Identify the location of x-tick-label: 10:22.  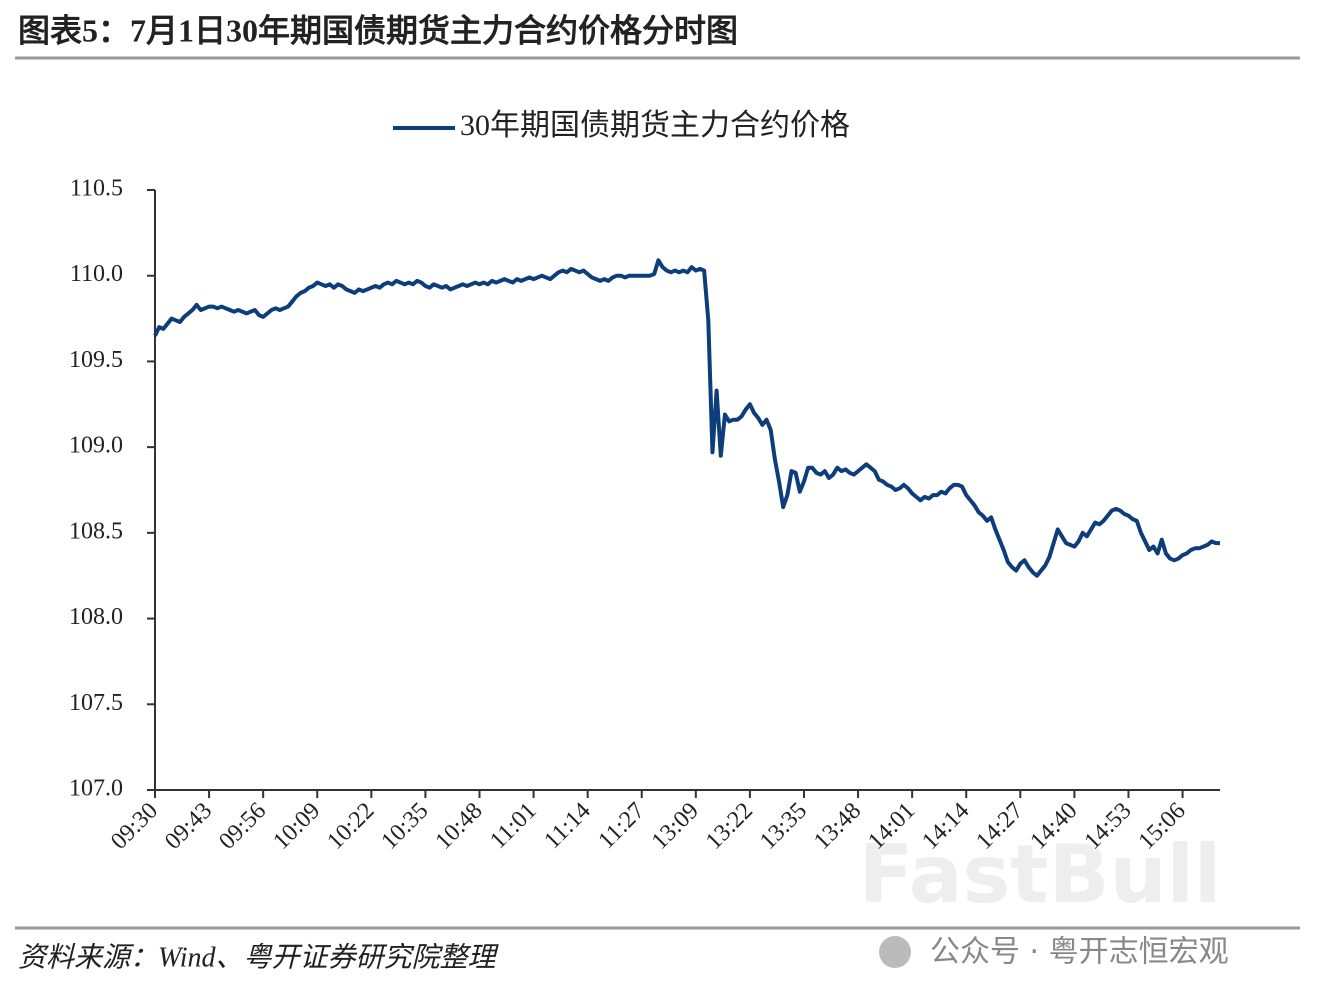
(350, 826).